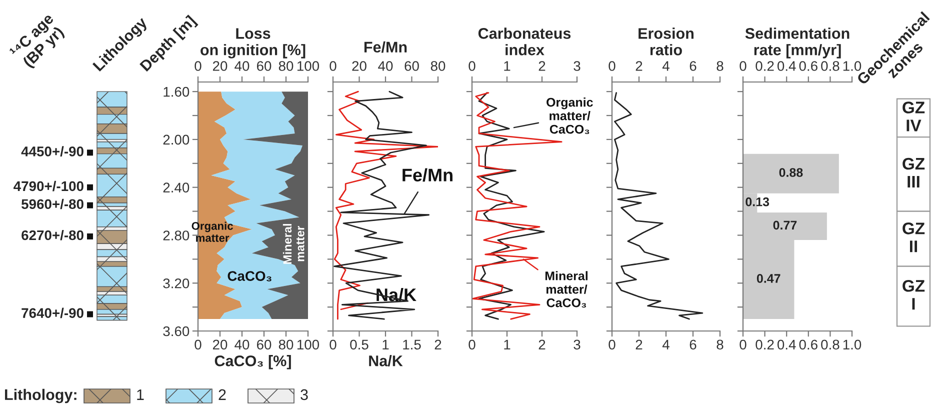 The height and width of the screenshot is (412, 950). What do you see at coordinates (37, 41) in the screenshot?
I see `text: ¹⁴C age (BP yr)` at bounding box center [37, 41].